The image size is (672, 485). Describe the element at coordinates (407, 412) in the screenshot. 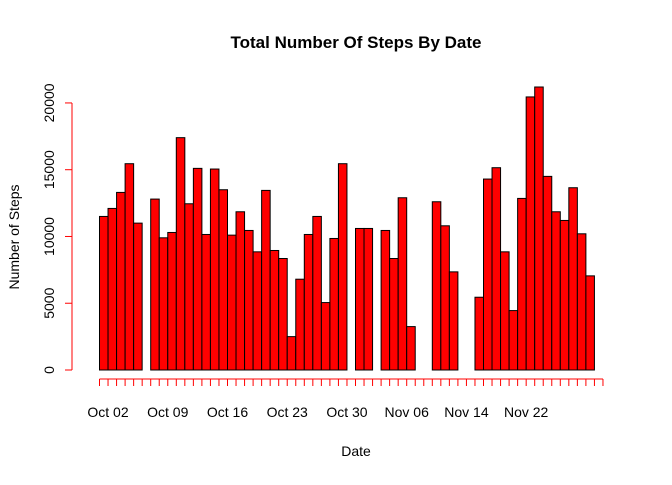

I see `x-tick-label: Nov 06` at that location.